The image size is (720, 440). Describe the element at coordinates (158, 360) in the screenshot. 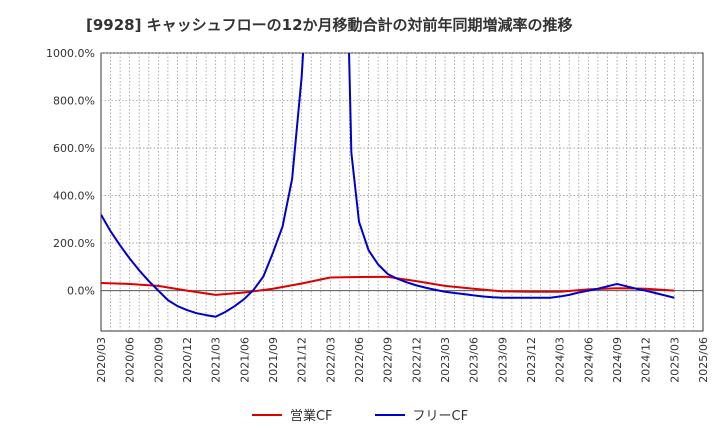

I see `x-tick-label: 2020/09` at that location.